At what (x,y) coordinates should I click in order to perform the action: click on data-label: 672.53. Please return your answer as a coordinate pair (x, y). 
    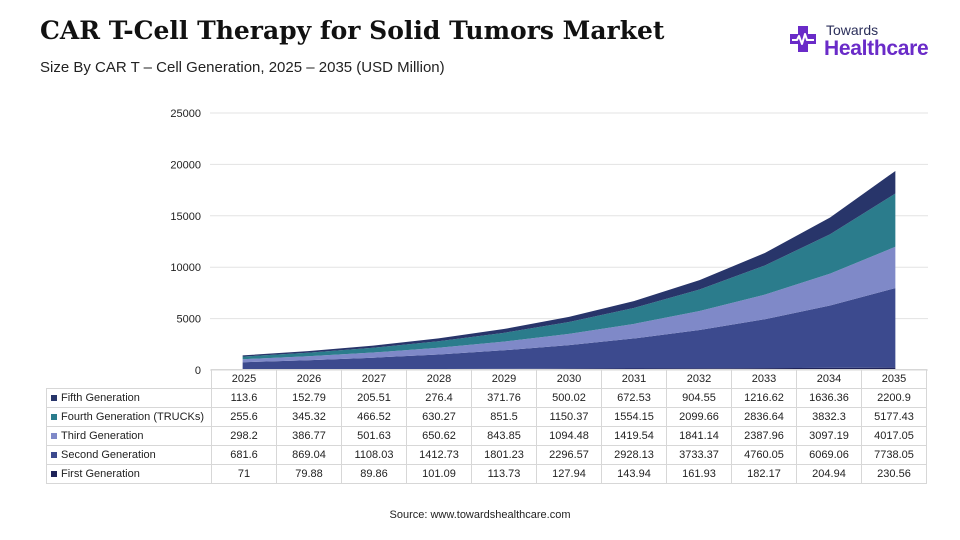
    Looking at the image, I should click on (634, 398).